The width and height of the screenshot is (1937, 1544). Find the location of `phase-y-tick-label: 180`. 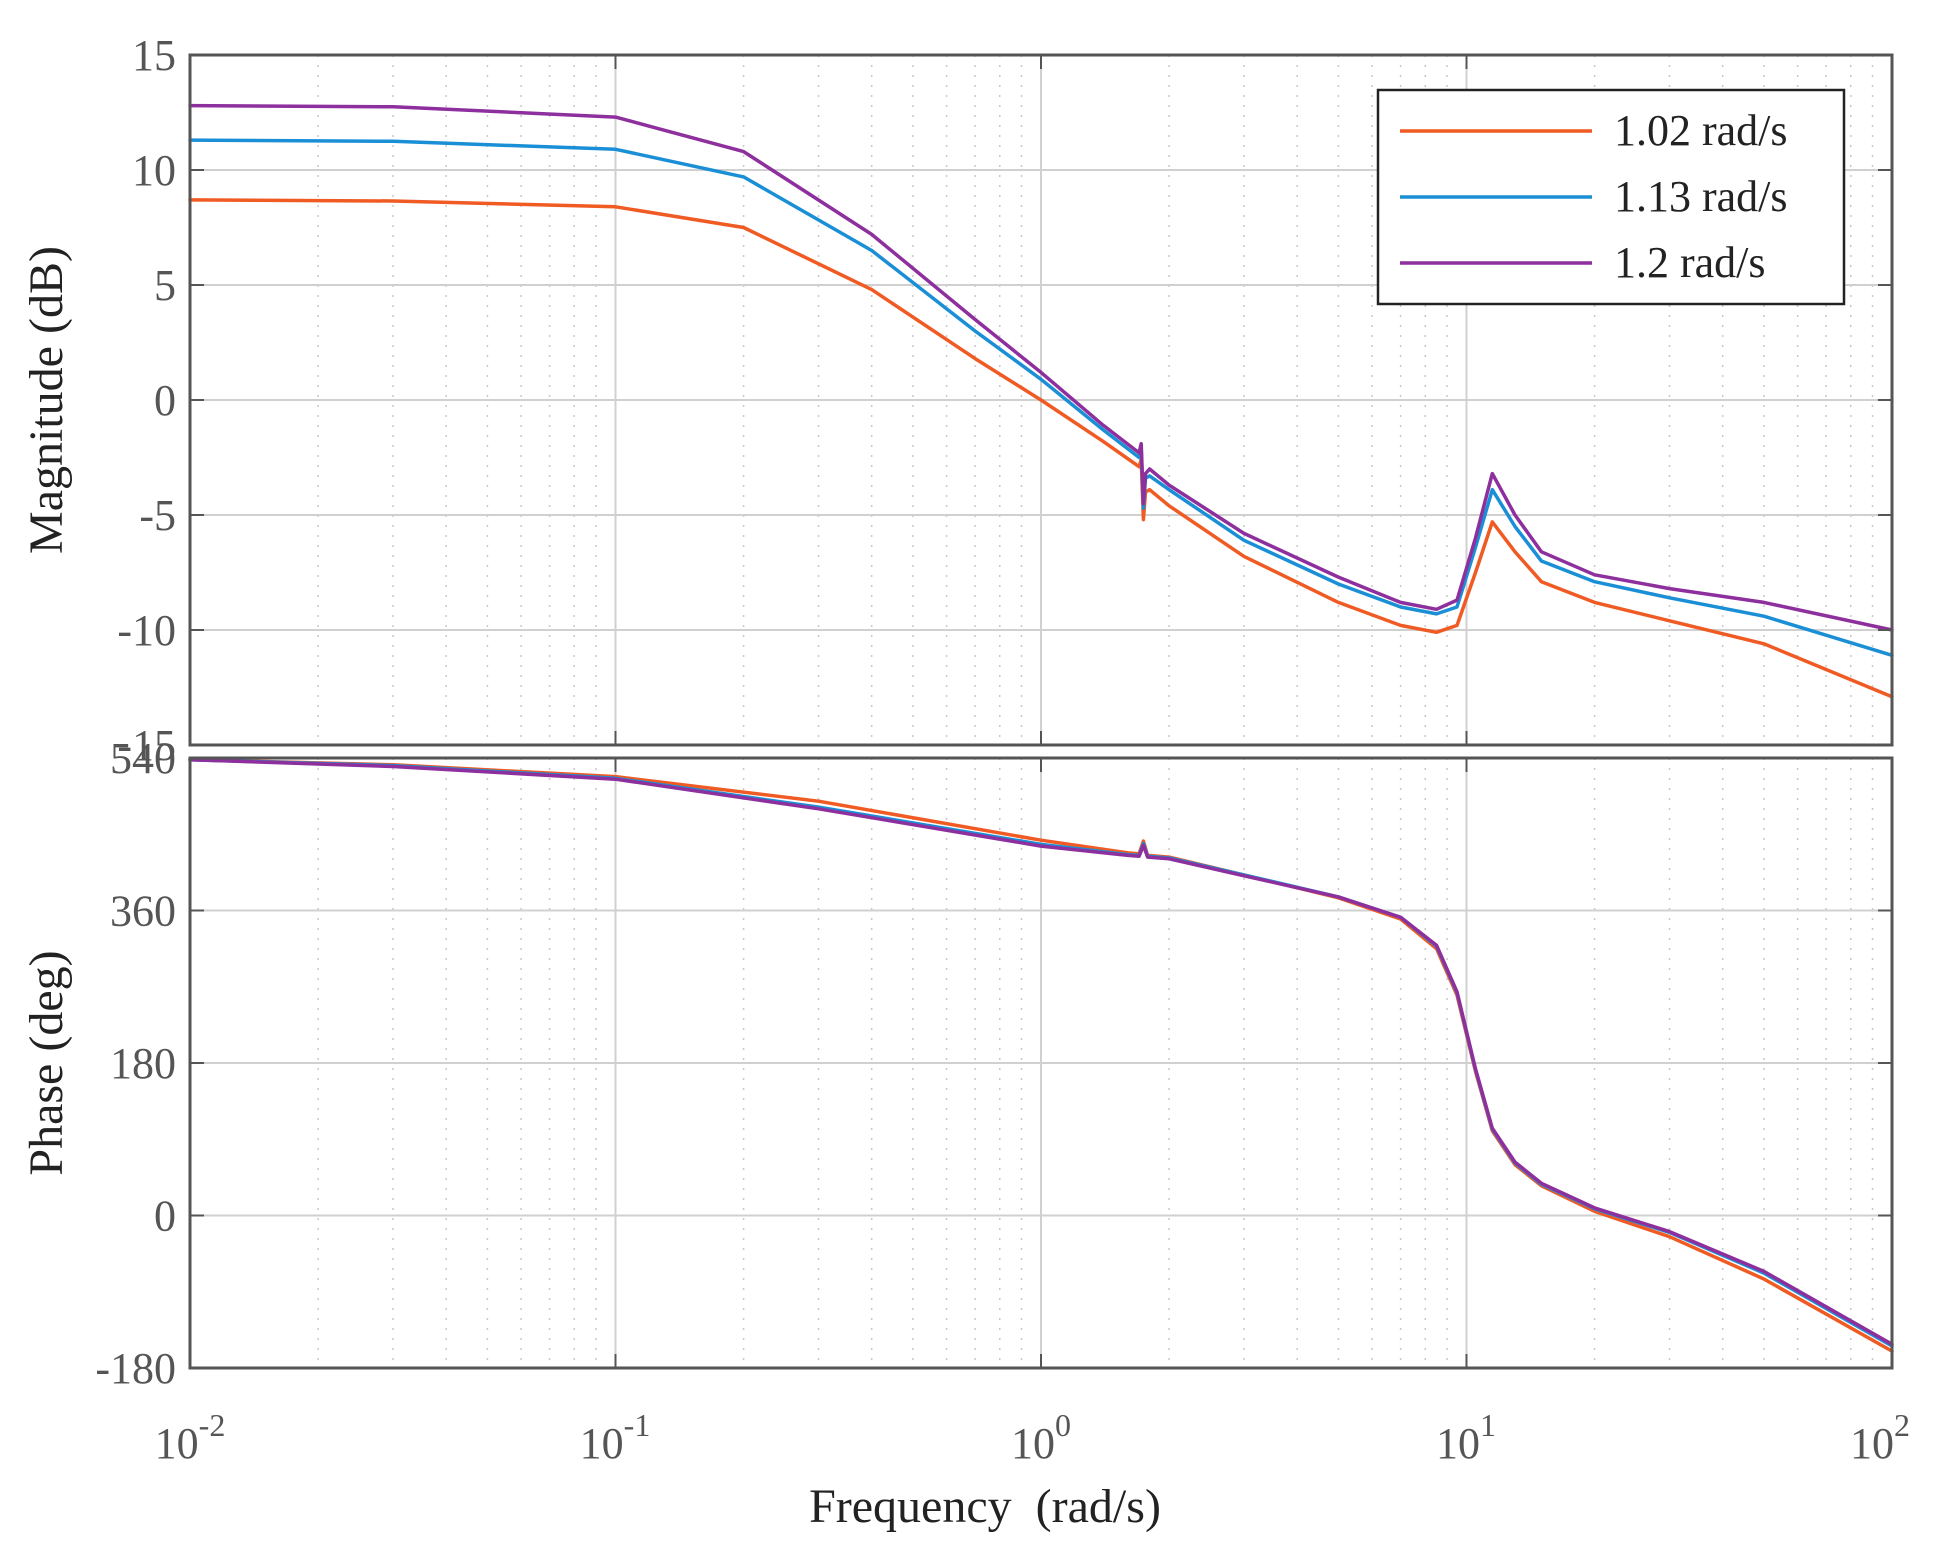

phase-y-tick-label: 180 is located at coordinates (143, 1063).